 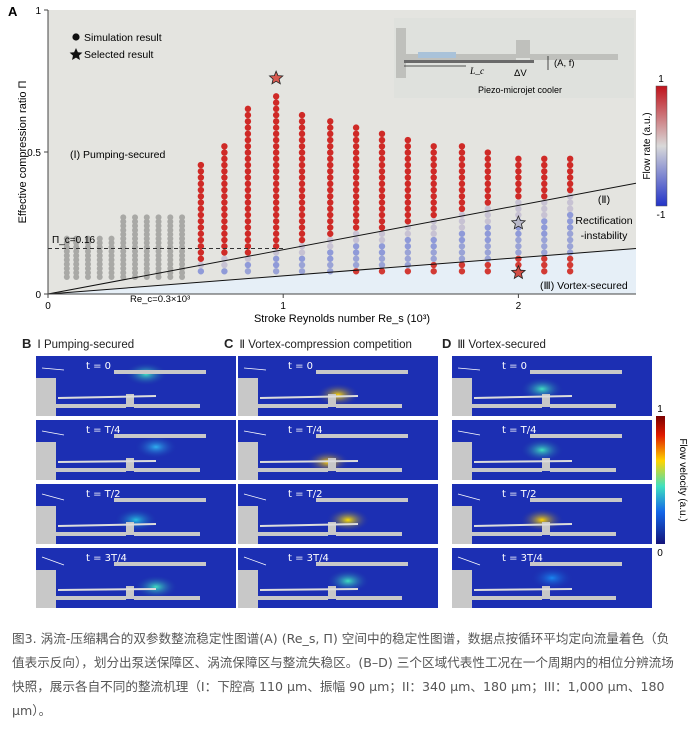 I want to click on panel-b-title: Ⅰ Pumping-secured, so click(x=86, y=345).